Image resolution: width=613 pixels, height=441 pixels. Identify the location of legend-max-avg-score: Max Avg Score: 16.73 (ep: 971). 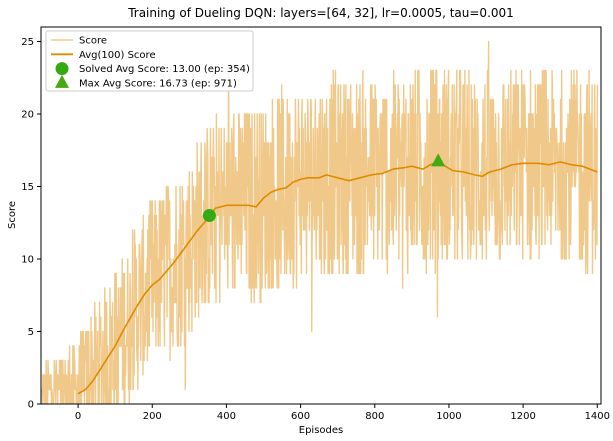
(146, 81).